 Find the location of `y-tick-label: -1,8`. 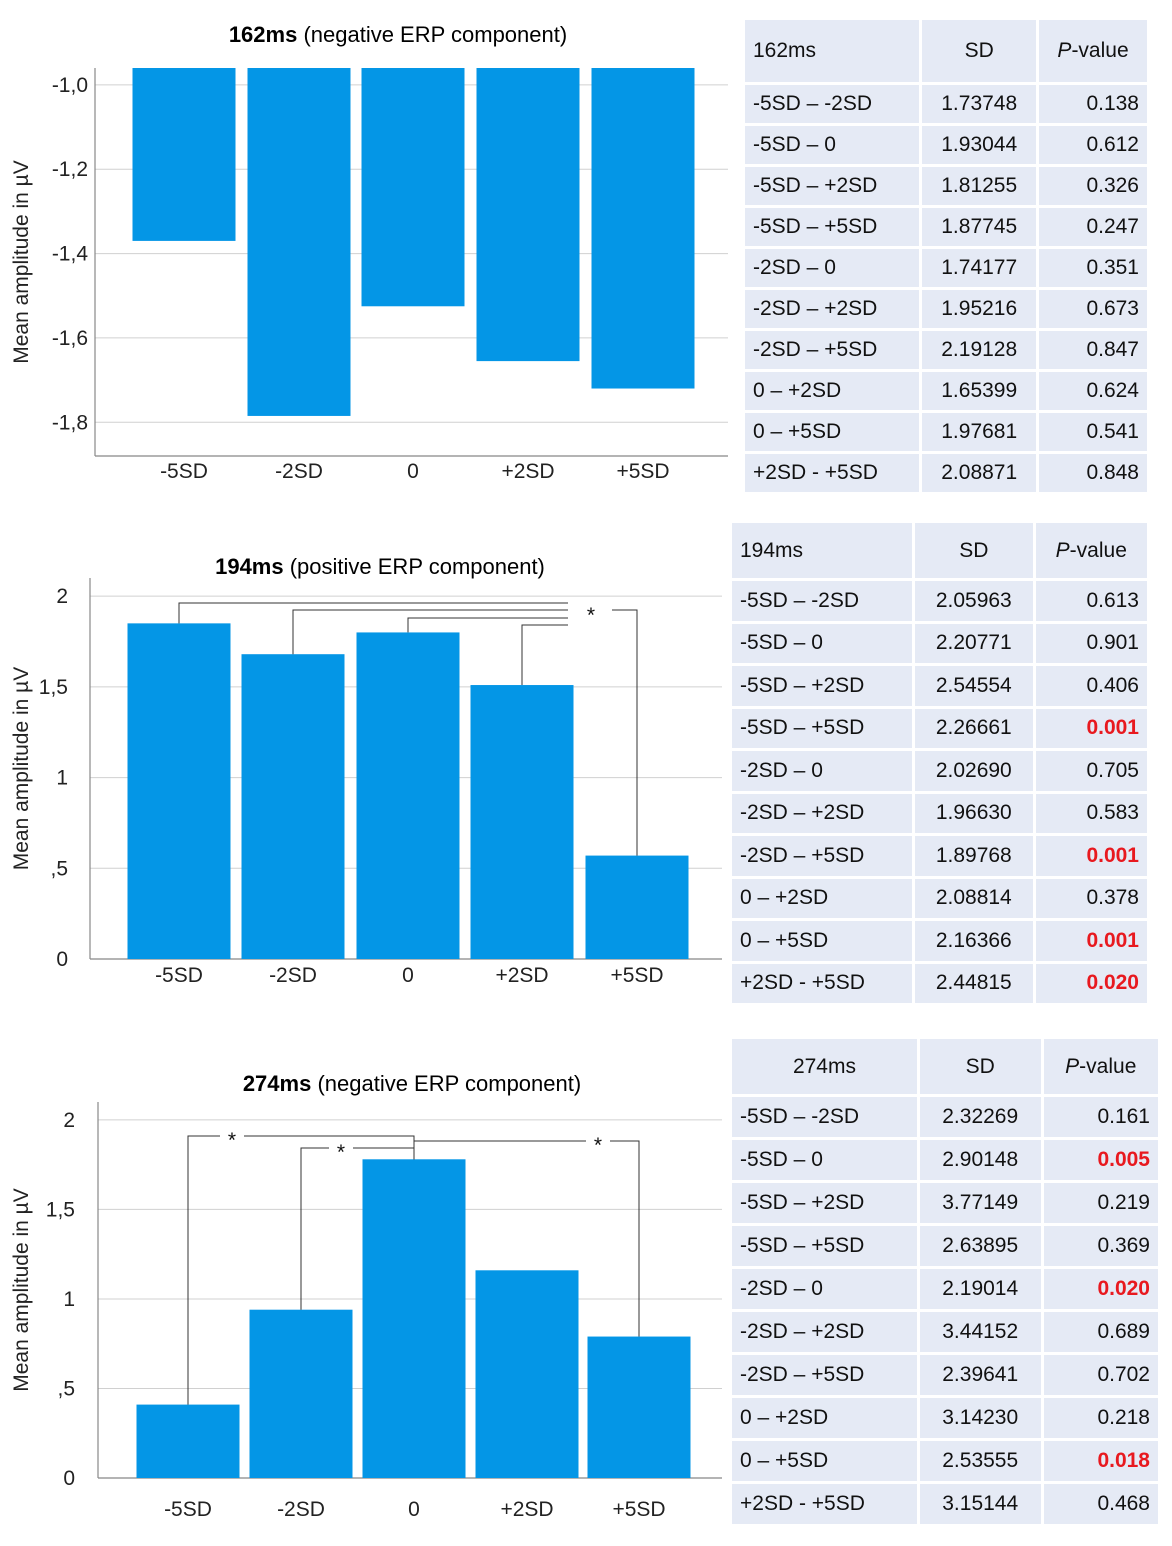

y-tick-label: -1,8 is located at coordinates (70, 422).